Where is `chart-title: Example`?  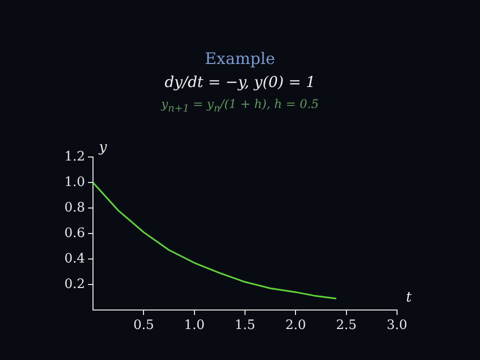
chart-title: Example is located at coordinates (240, 58).